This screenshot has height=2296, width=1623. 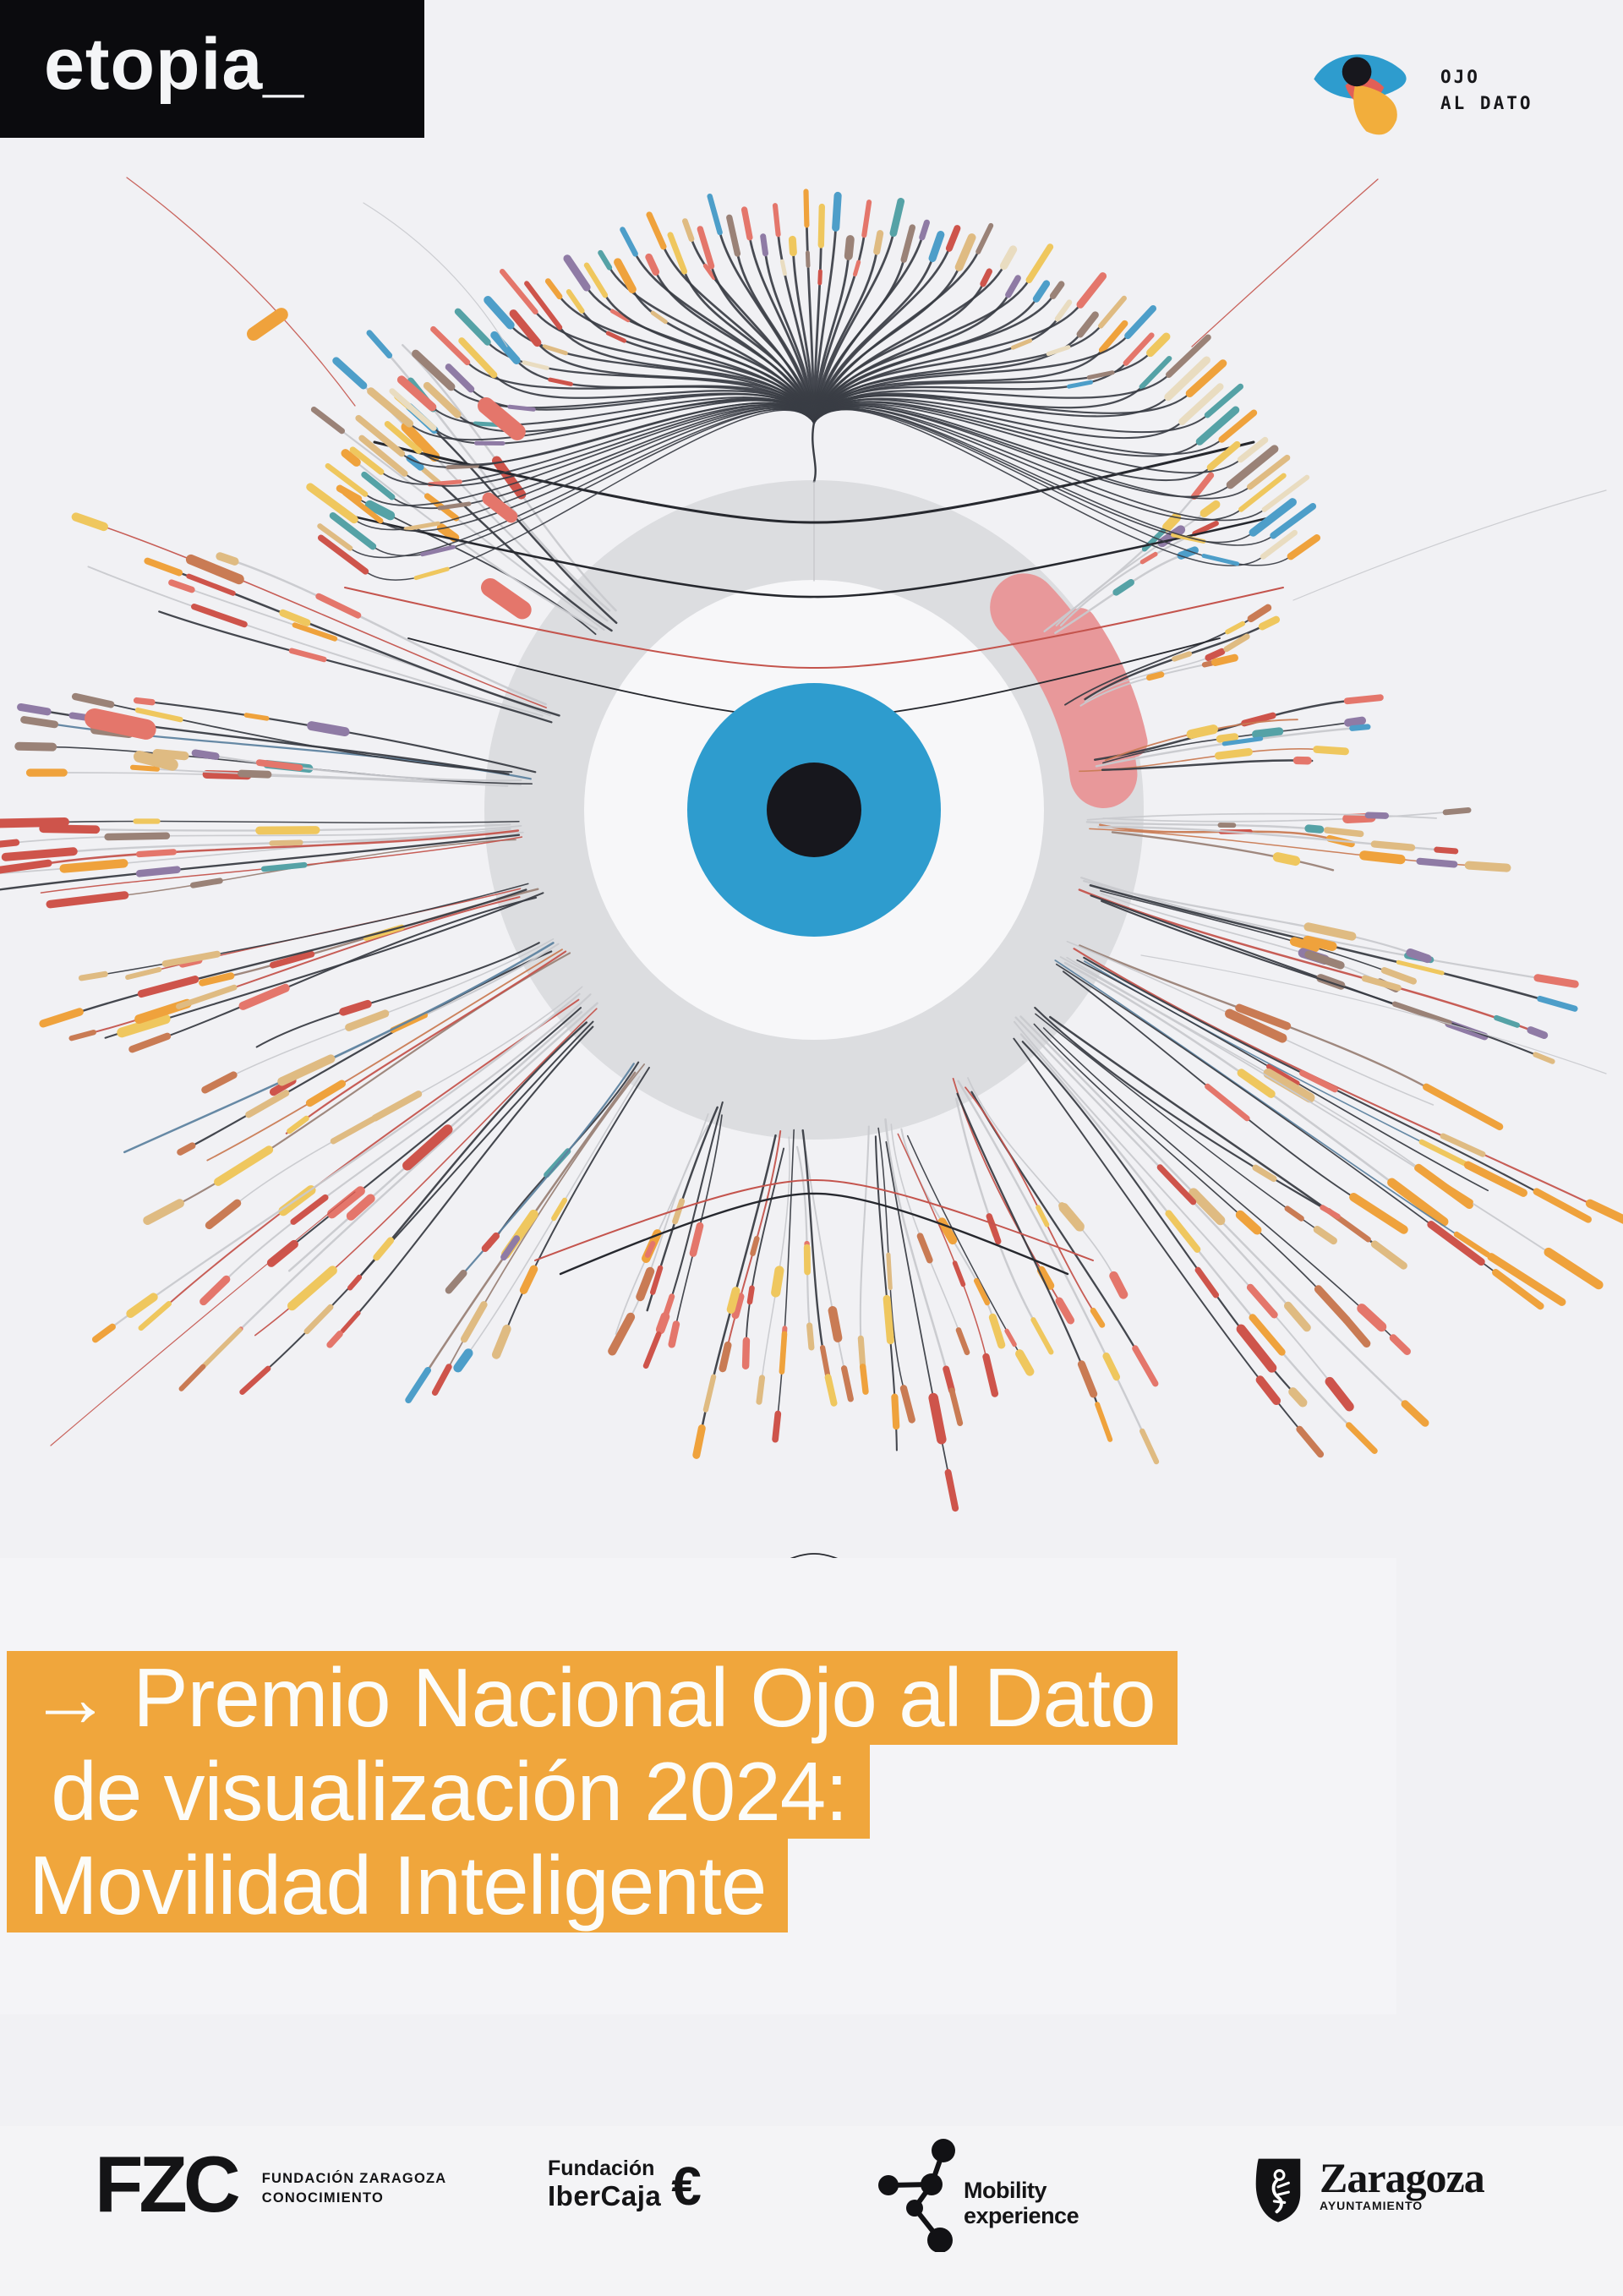 I want to click on mobility-experience-logo: Mobility experience, so click(x=978, y=2194).